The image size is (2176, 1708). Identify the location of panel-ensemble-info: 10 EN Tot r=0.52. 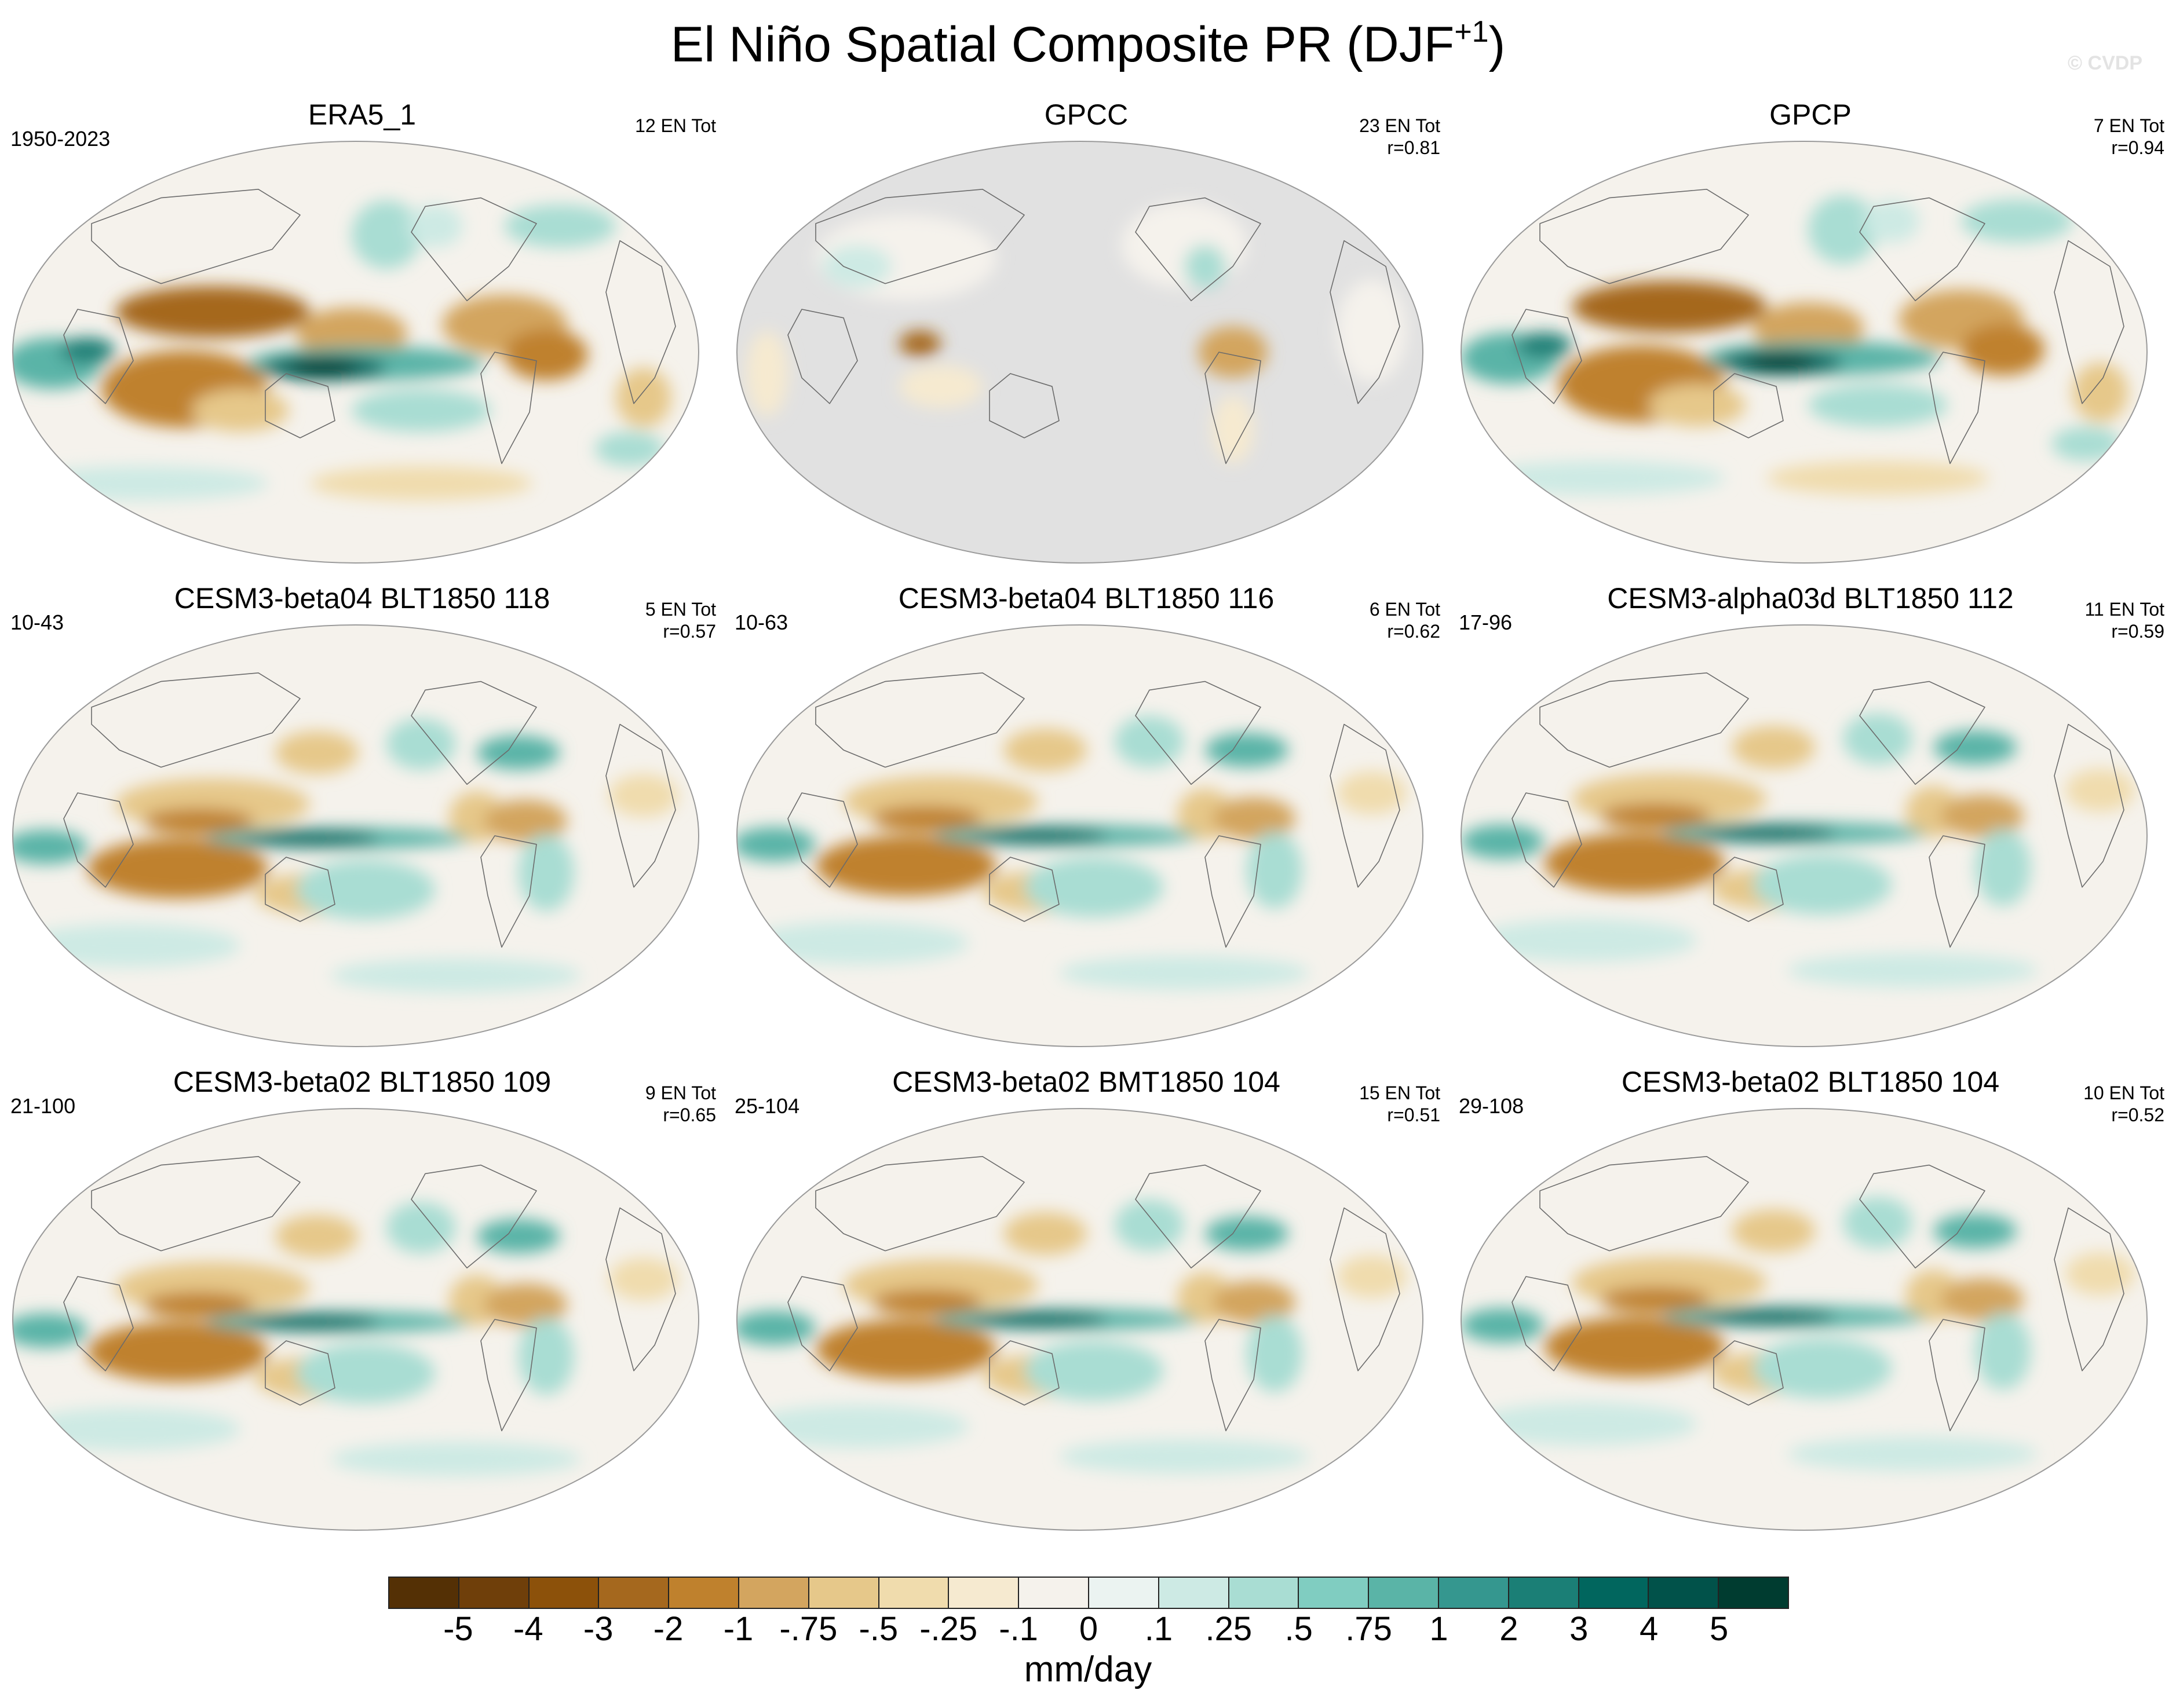
(2123, 1104).